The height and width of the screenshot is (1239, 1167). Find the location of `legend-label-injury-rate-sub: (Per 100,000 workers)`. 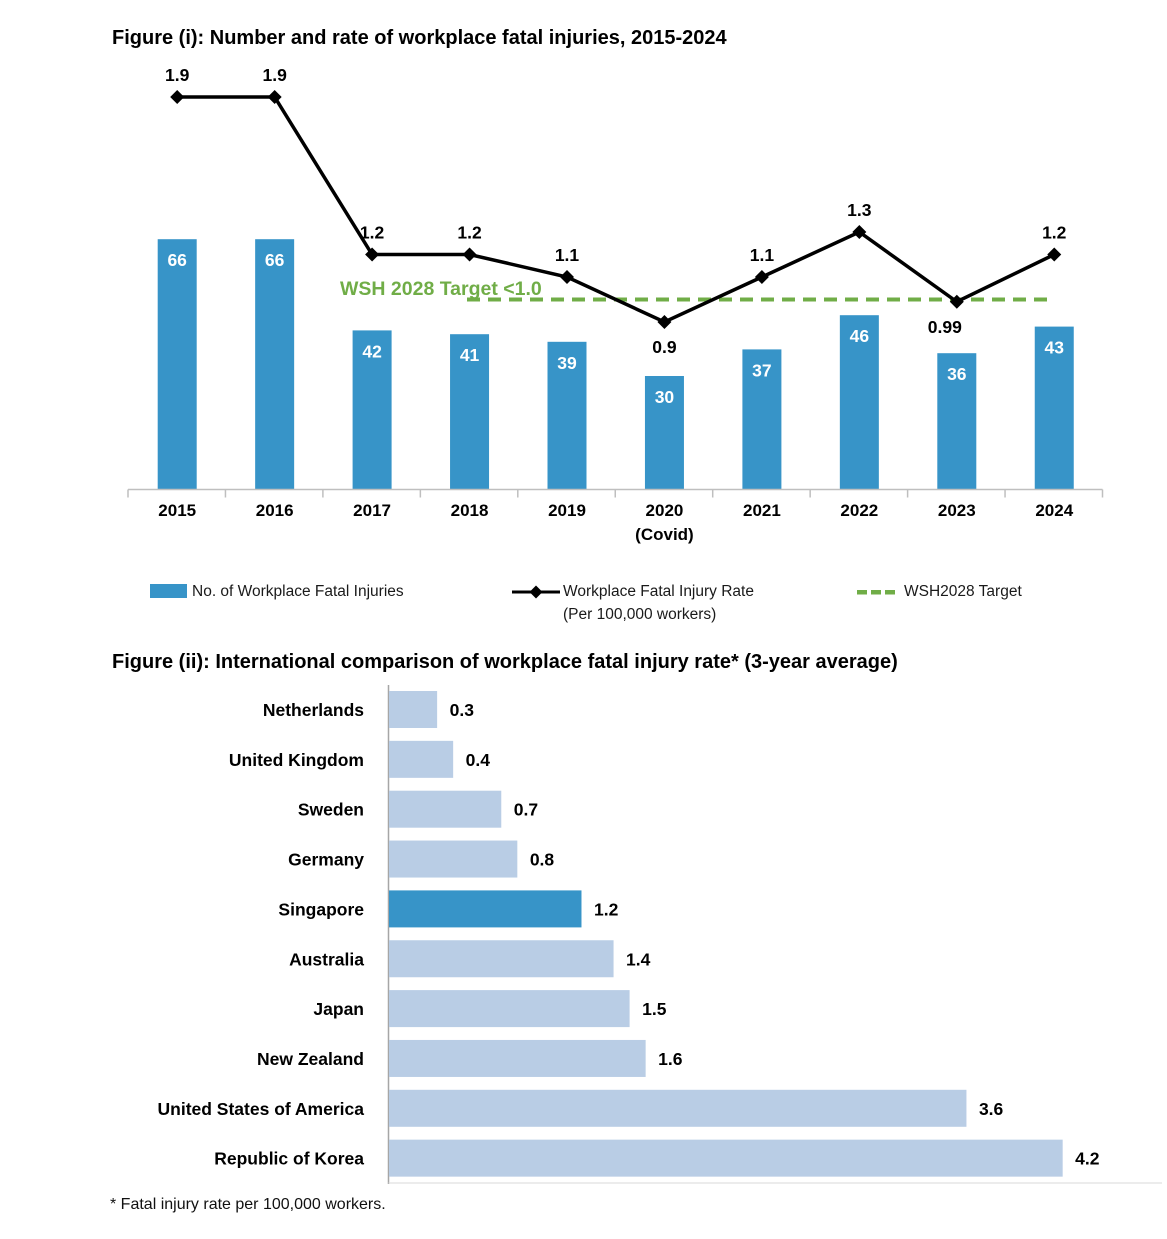

legend-label-injury-rate-sub: (Per 100,000 workers) is located at coordinates (640, 614).